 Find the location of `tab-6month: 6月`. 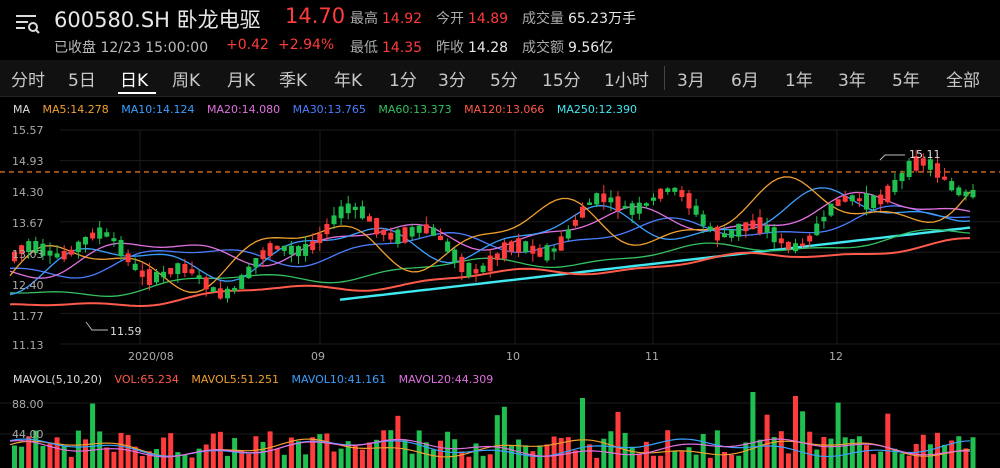

tab-6month: 6月 is located at coordinates (745, 81).